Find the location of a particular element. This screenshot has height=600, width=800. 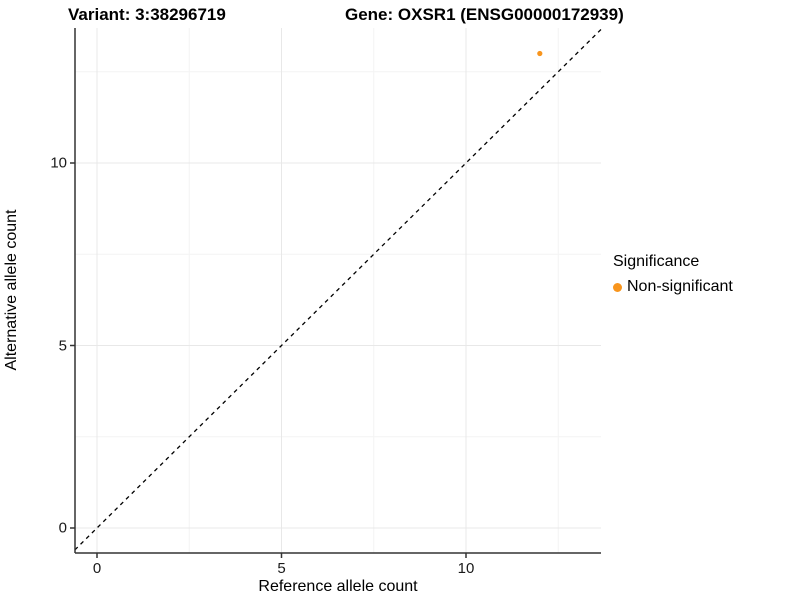

x-tick-label: 5 is located at coordinates (281, 568).